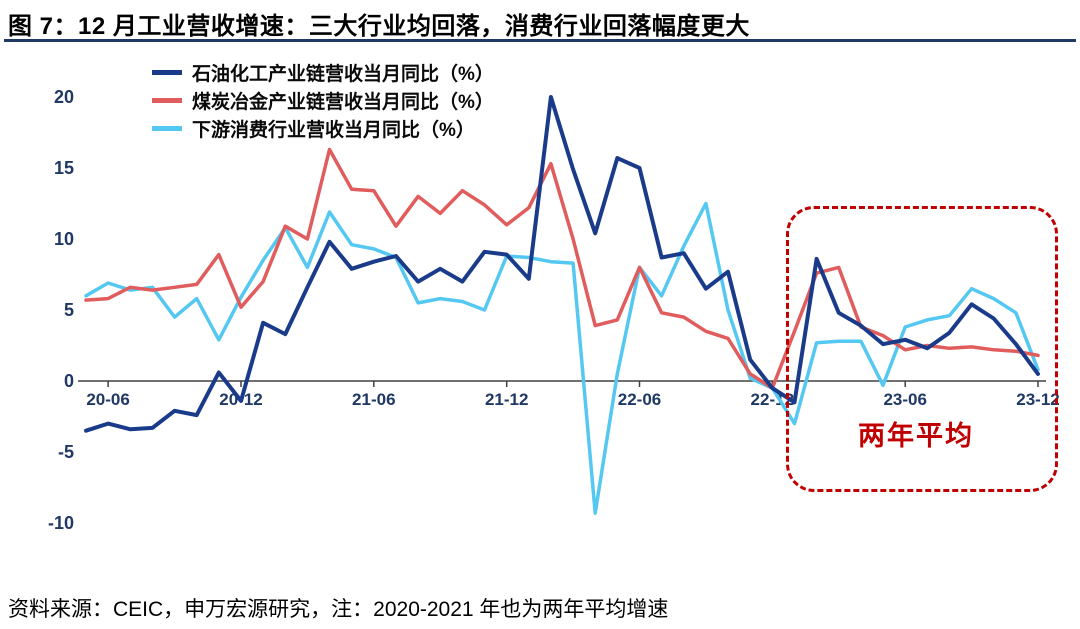 This screenshot has width=1080, height=629. Describe the element at coordinates (1037, 399) in the screenshot. I see `x-tick-label: 23-12` at that location.